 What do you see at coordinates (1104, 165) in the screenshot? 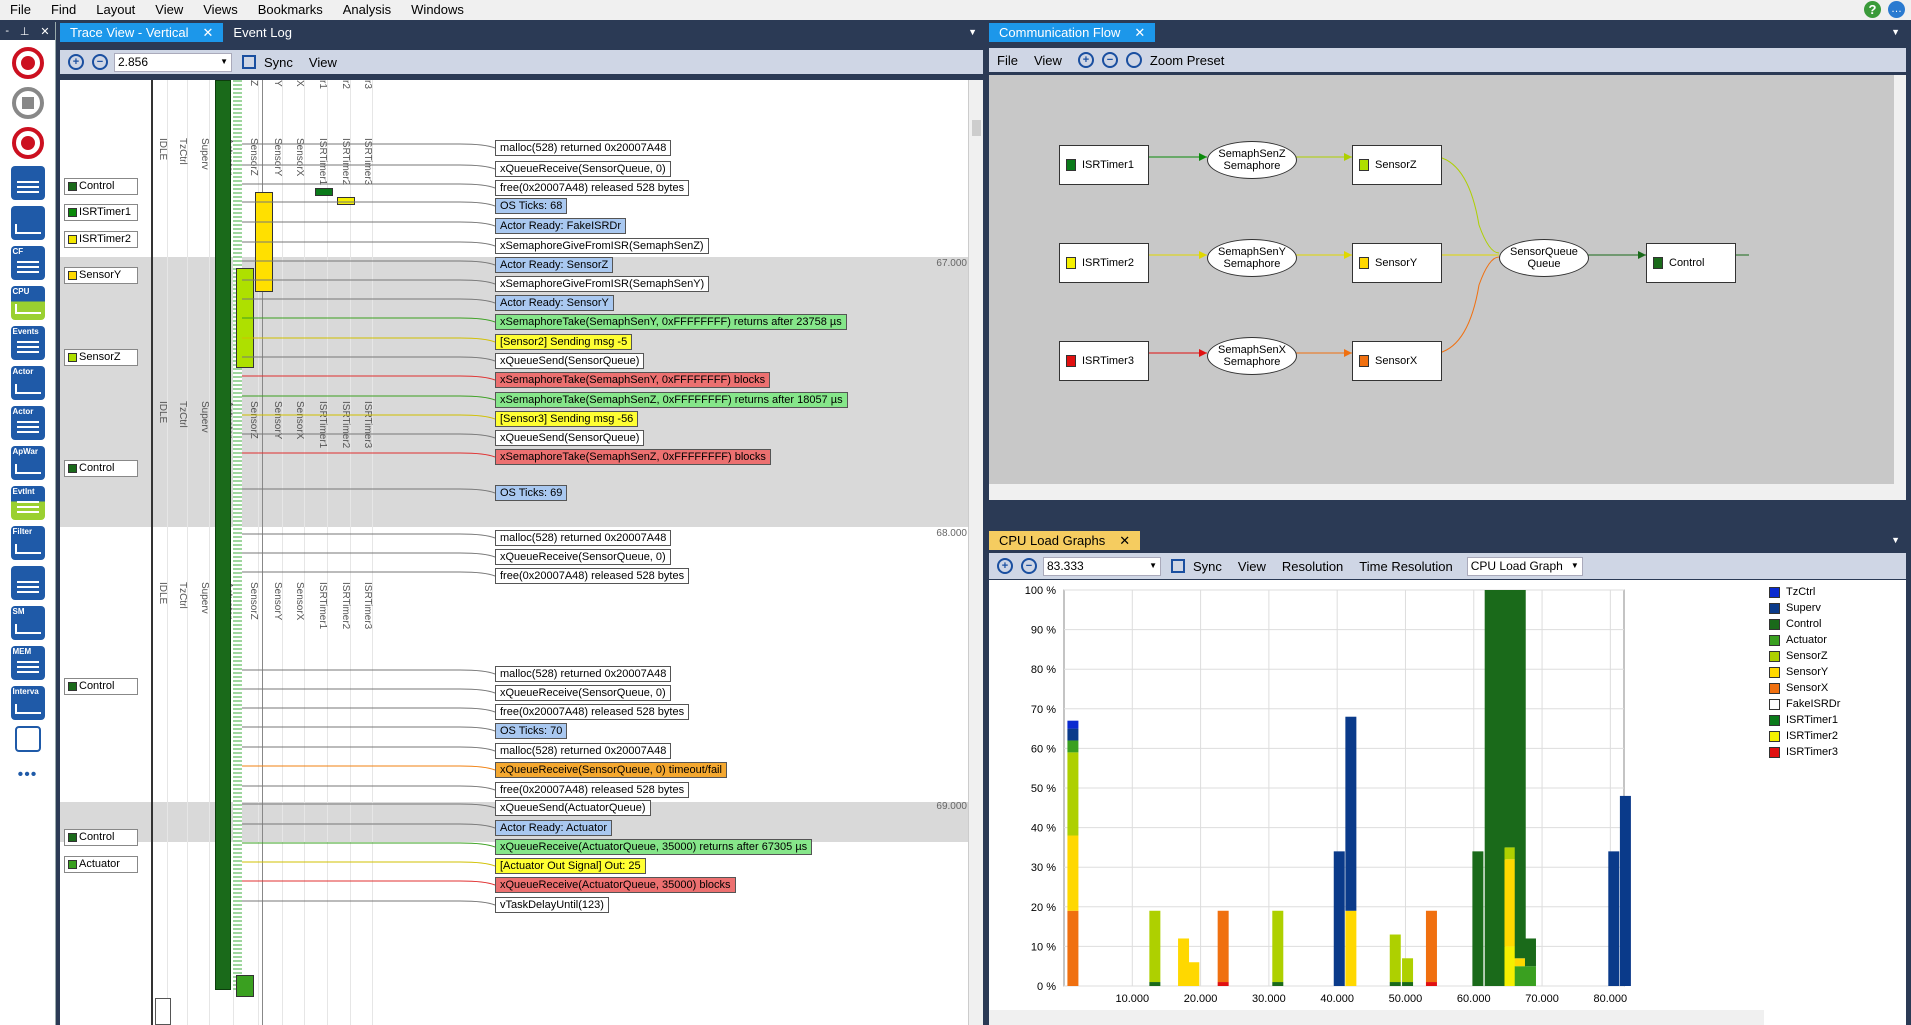
I see `flow-node-isrtimer1: ISRTimer1` at bounding box center [1104, 165].